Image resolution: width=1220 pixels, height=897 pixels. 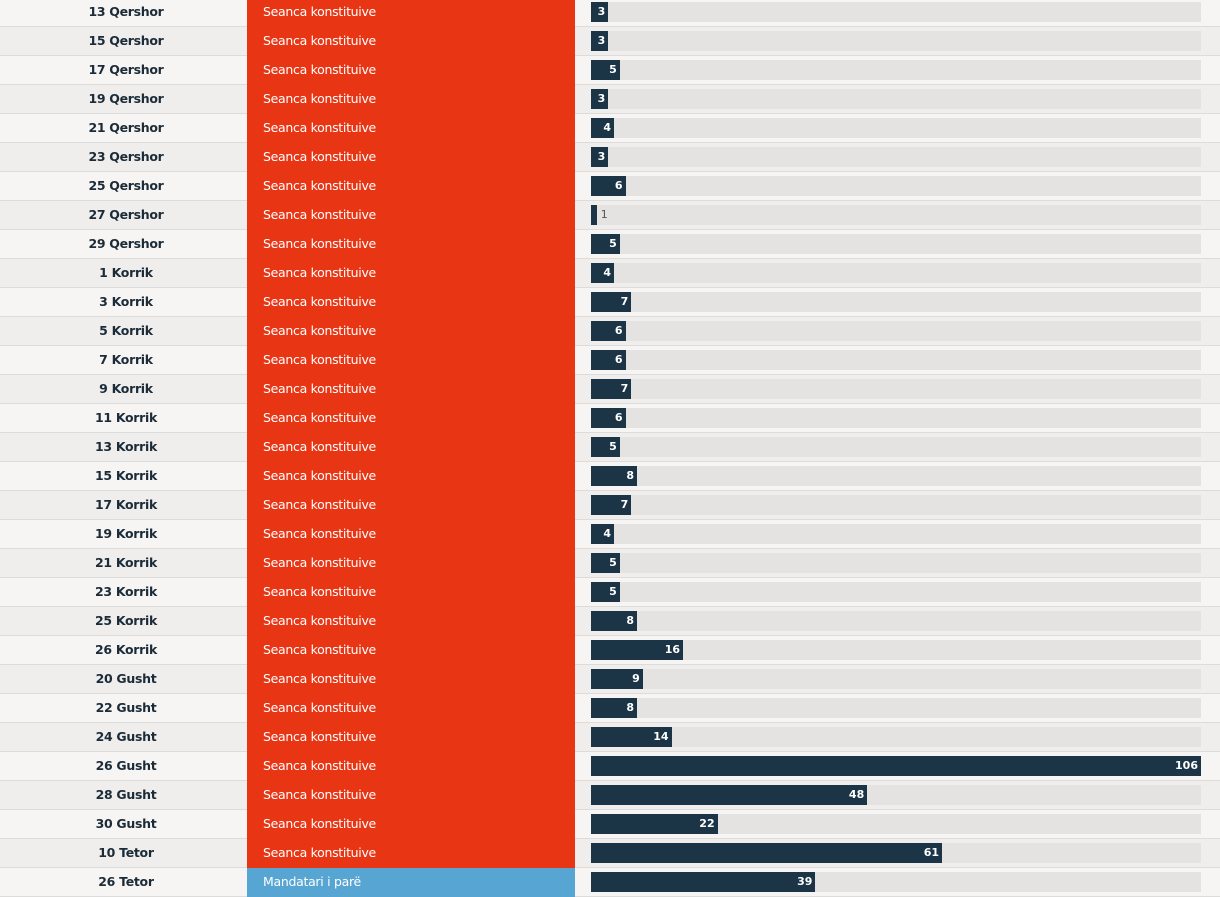 I want to click on bar-track: 48, so click(x=896, y=795).